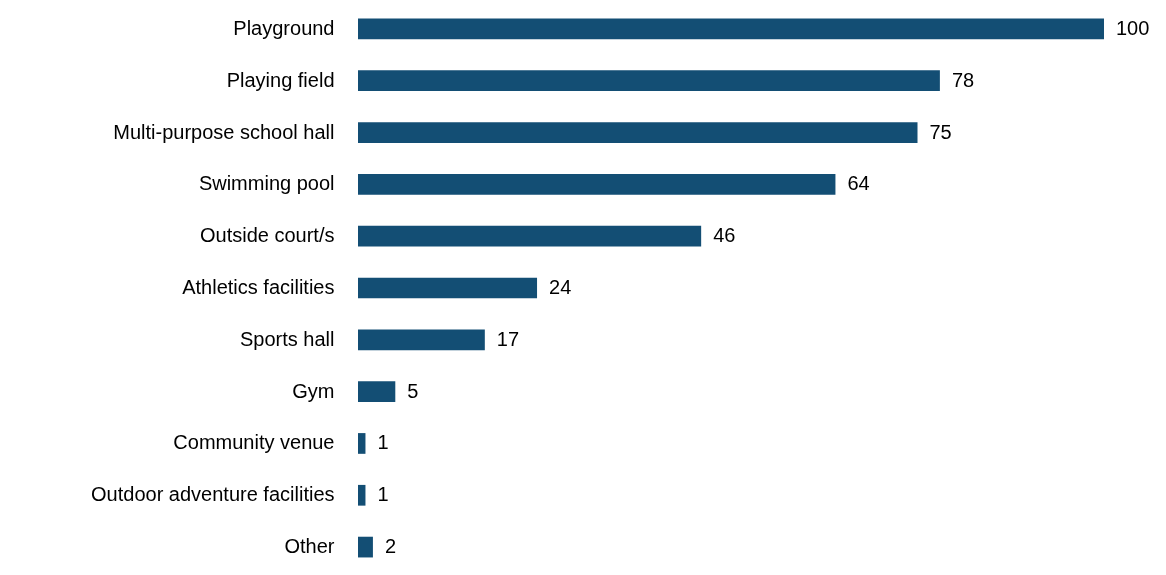 Image resolution: width=1166 pixels, height=575 pixels. I want to click on y-tick-label: Athletics facilities, so click(258, 287).